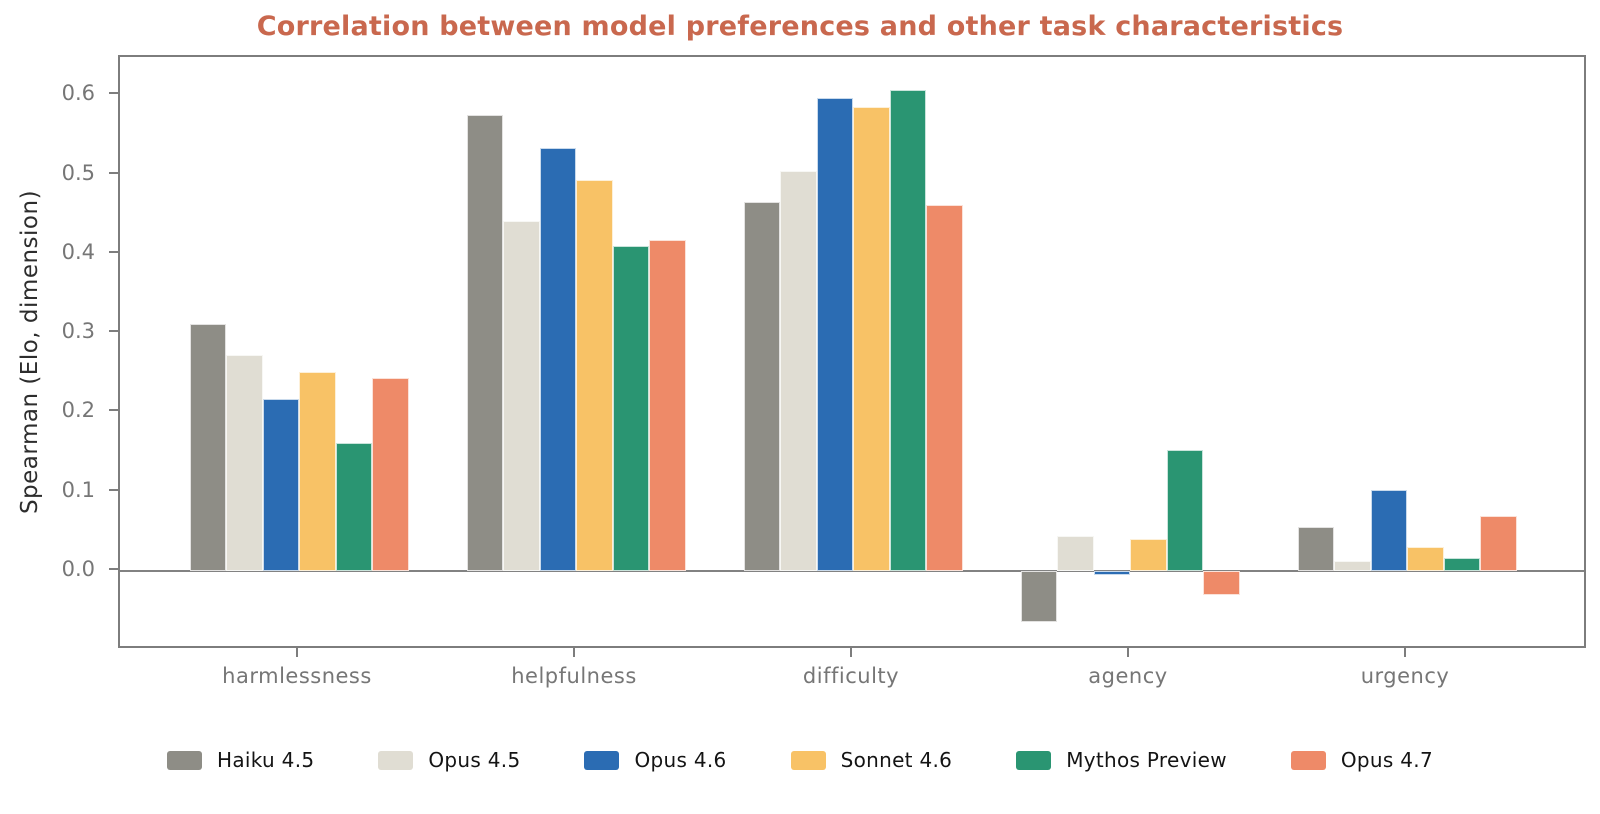  I want to click on legend-label: Sonnet 4.6, so click(896, 760).